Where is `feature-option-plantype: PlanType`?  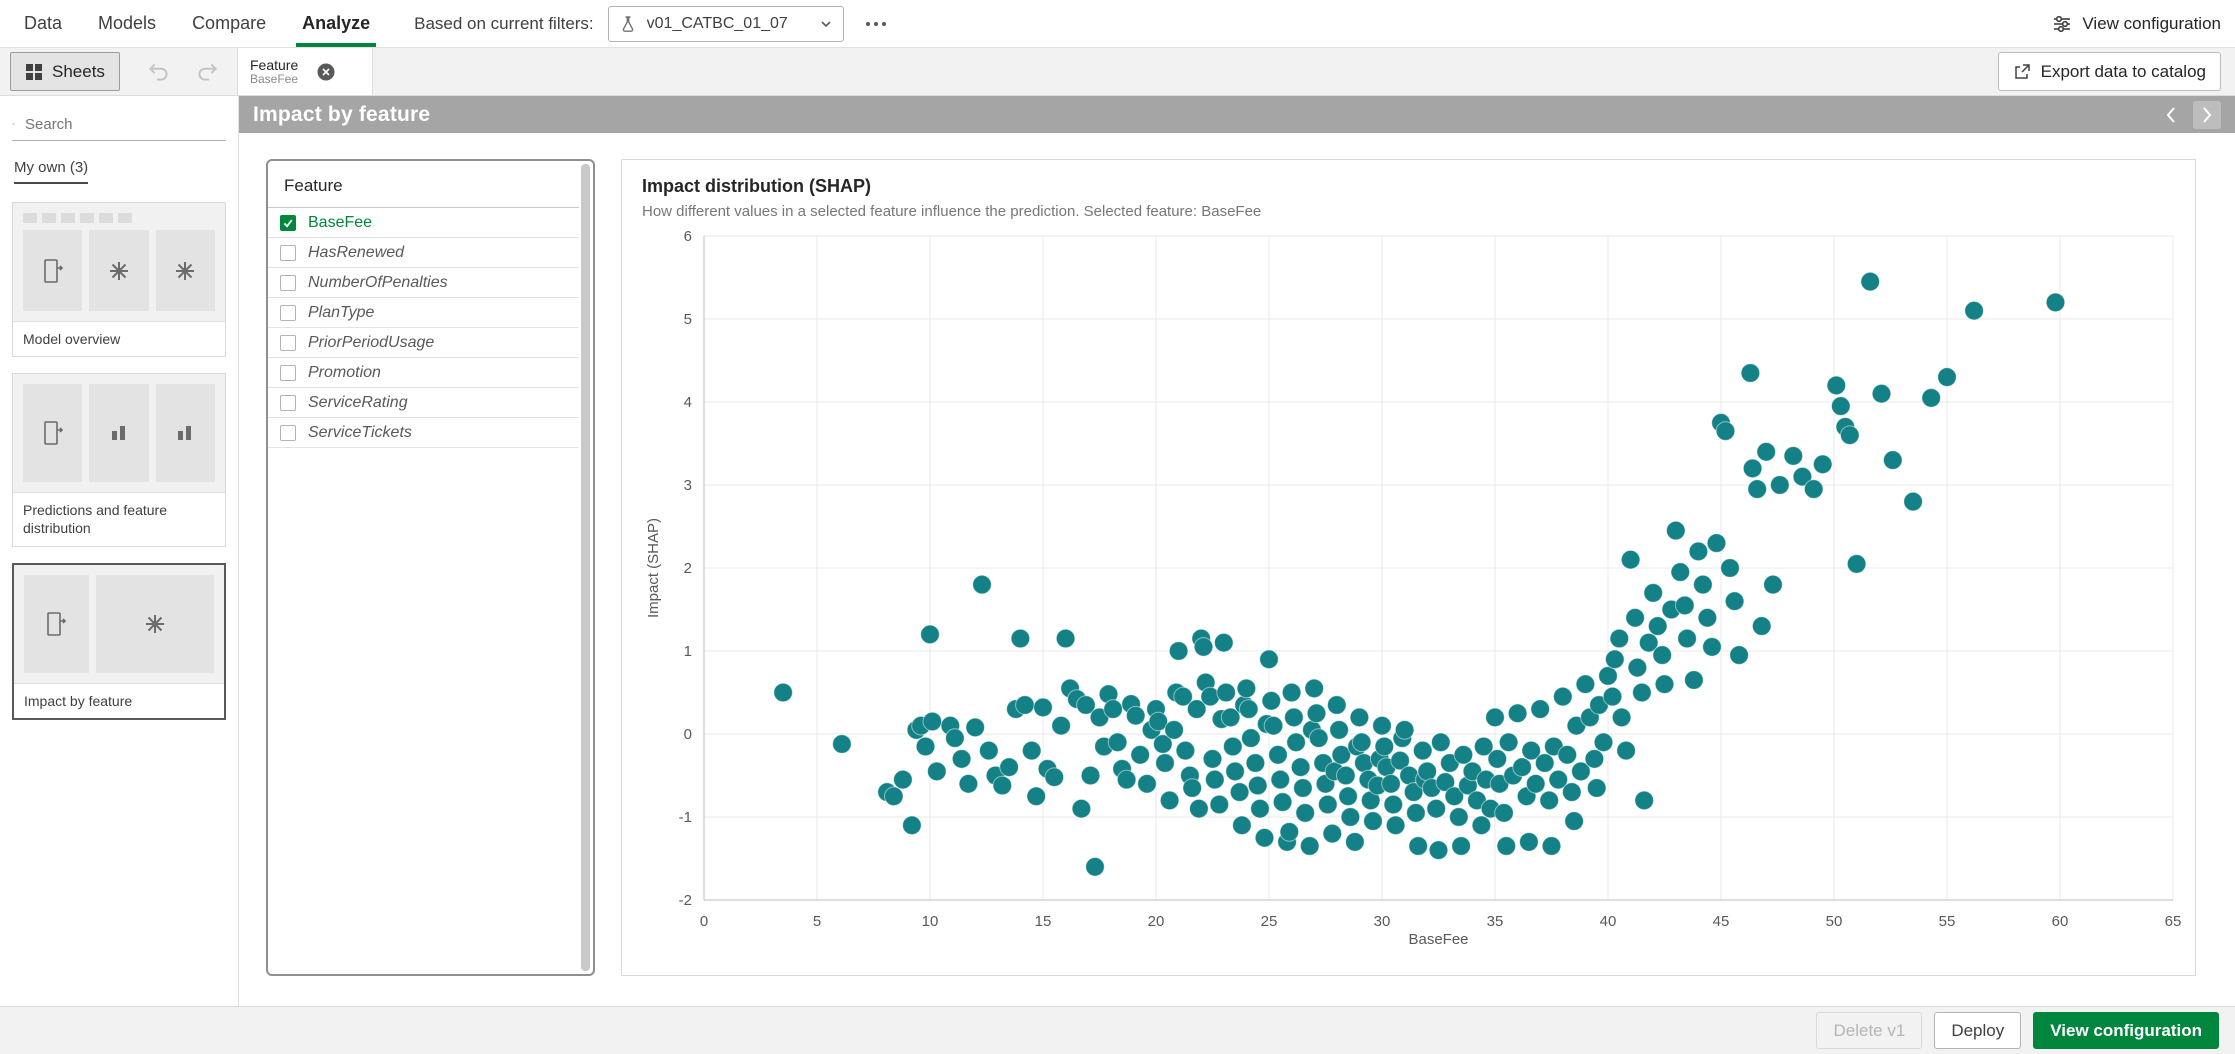
feature-option-plantype: PlanType is located at coordinates (423, 313).